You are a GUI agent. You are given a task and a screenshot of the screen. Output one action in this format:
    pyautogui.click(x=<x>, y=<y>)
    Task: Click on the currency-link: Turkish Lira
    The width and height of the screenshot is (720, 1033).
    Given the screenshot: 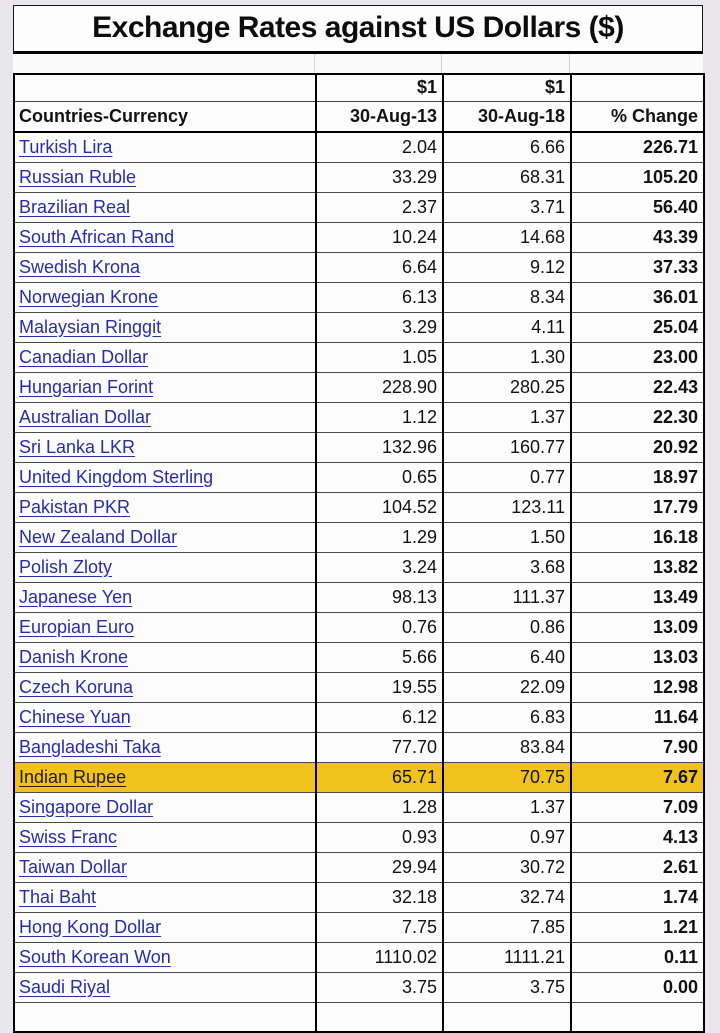 What is the action you would take?
    pyautogui.click(x=66, y=146)
    